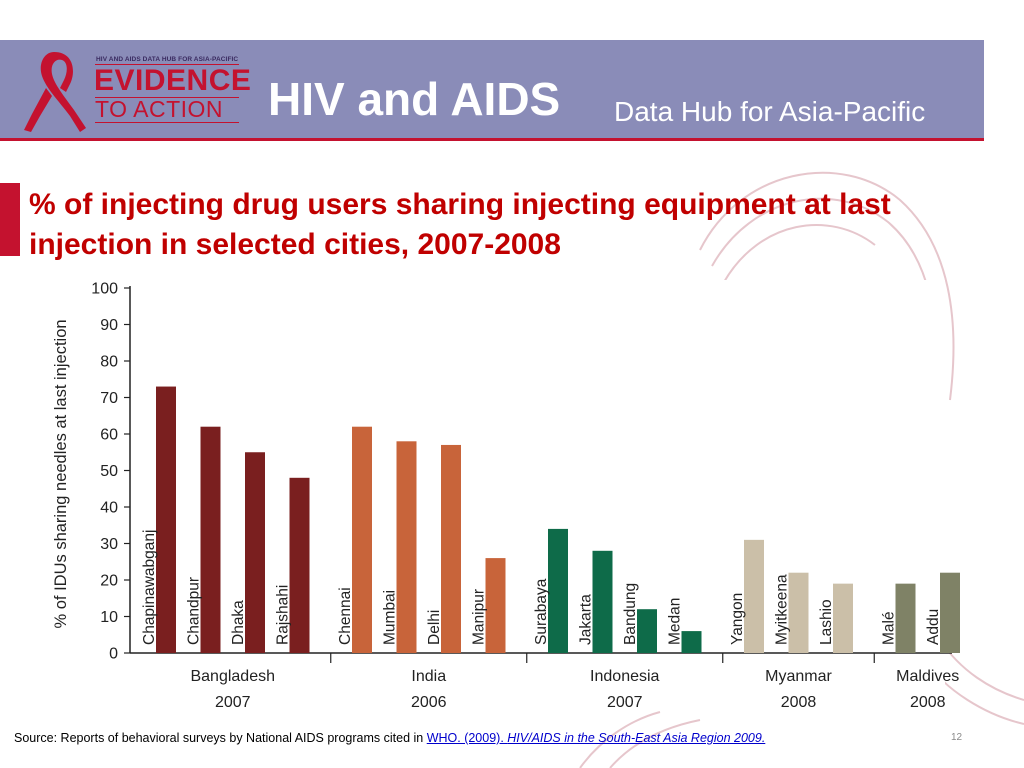 This screenshot has height=768, width=1024. I want to click on y-tick-label: 70, so click(109, 398).